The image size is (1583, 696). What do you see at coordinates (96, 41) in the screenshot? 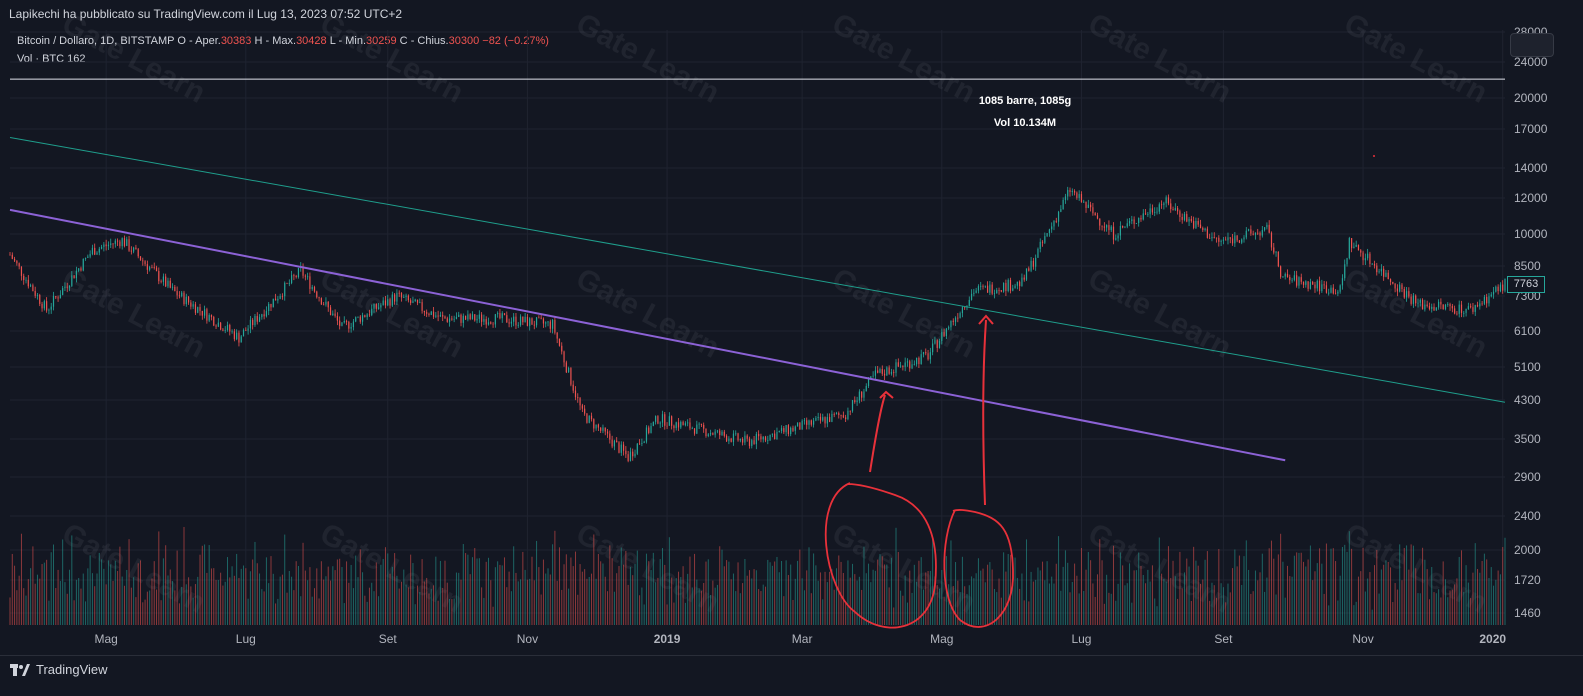
I see `symbol-label: Bitcoin / Dollaro, 1D, BITSTAMP` at bounding box center [96, 41].